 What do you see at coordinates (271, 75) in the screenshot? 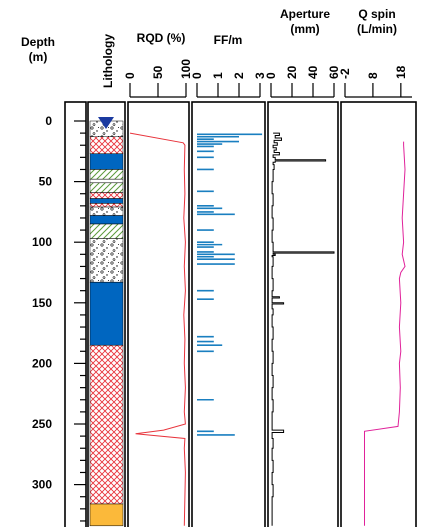
I see `aperture-scale-label: 0` at bounding box center [271, 75].